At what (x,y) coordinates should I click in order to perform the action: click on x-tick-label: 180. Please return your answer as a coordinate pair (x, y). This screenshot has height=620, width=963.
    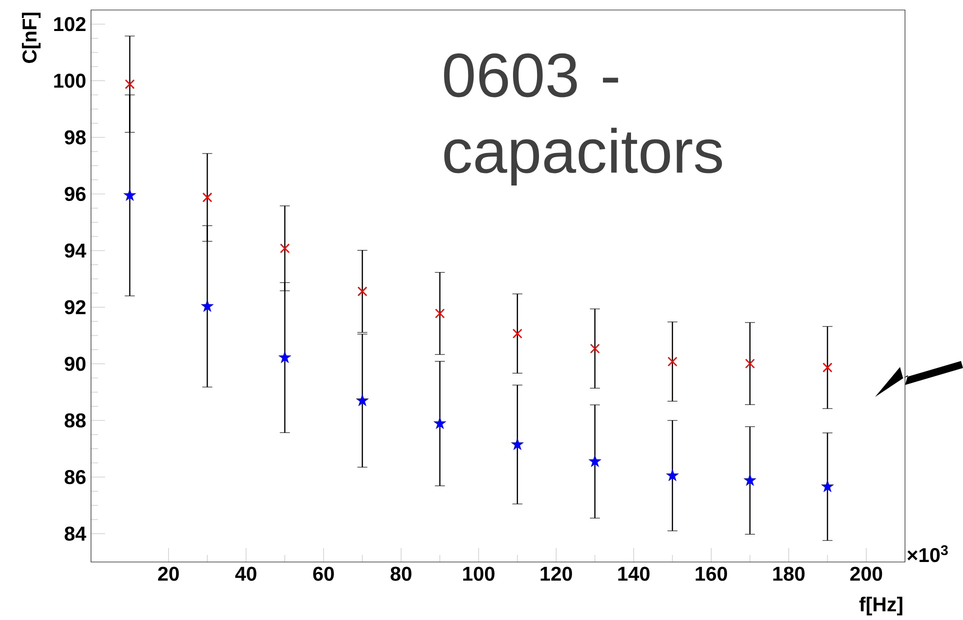
    Looking at the image, I should click on (789, 573).